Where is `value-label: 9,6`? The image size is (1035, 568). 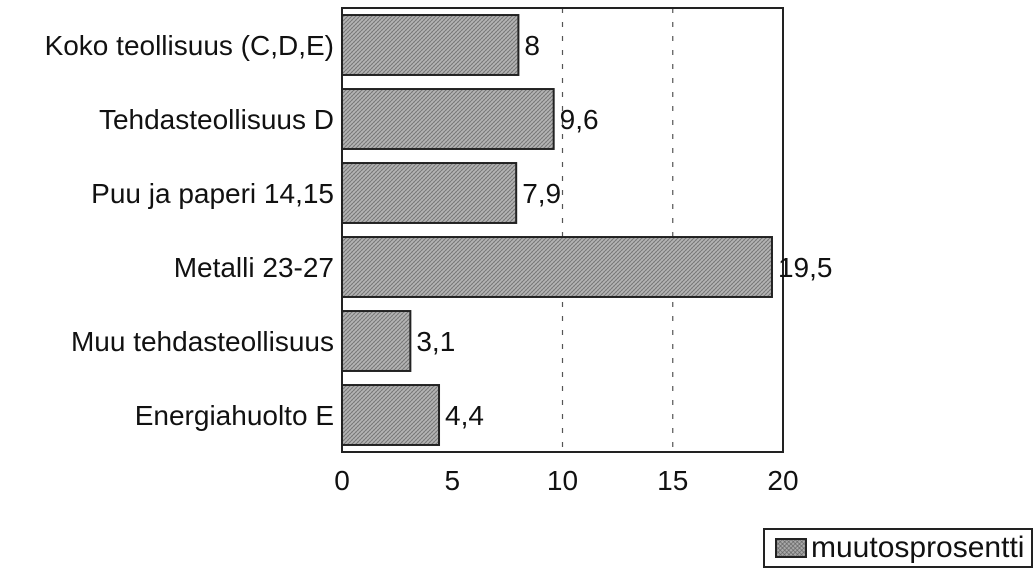
value-label: 9,6 is located at coordinates (579, 119).